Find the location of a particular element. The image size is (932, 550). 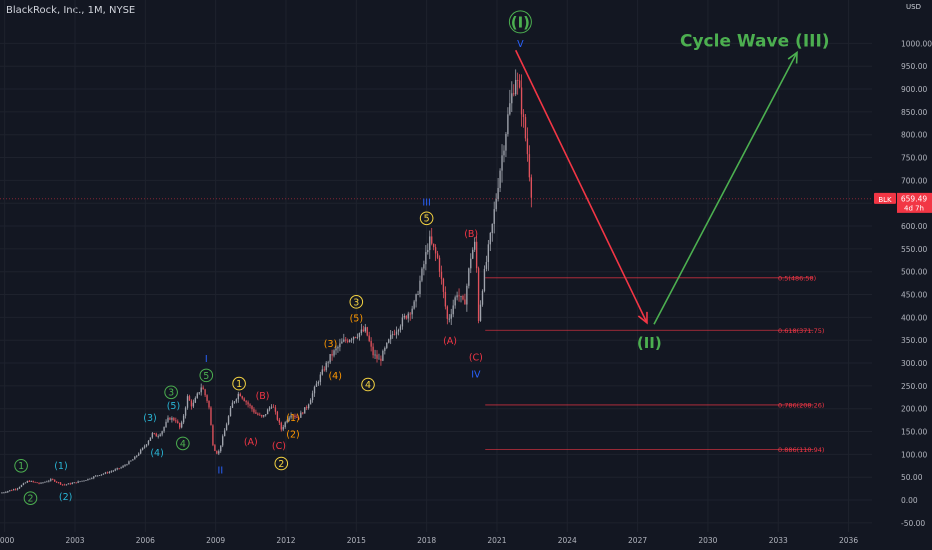

x-tick-label: 2024 is located at coordinates (567, 540).